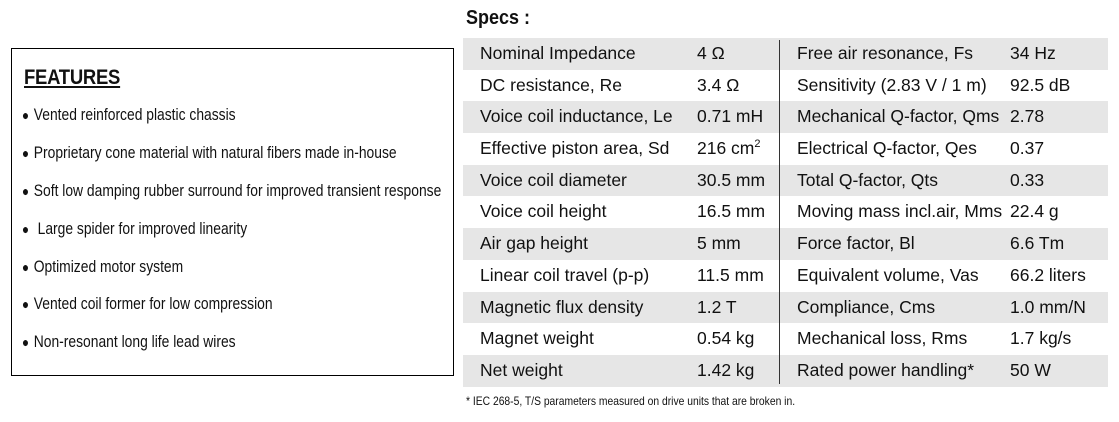 This screenshot has width=1119, height=422. I want to click on spec-value: 30.5 mm, so click(731, 179).